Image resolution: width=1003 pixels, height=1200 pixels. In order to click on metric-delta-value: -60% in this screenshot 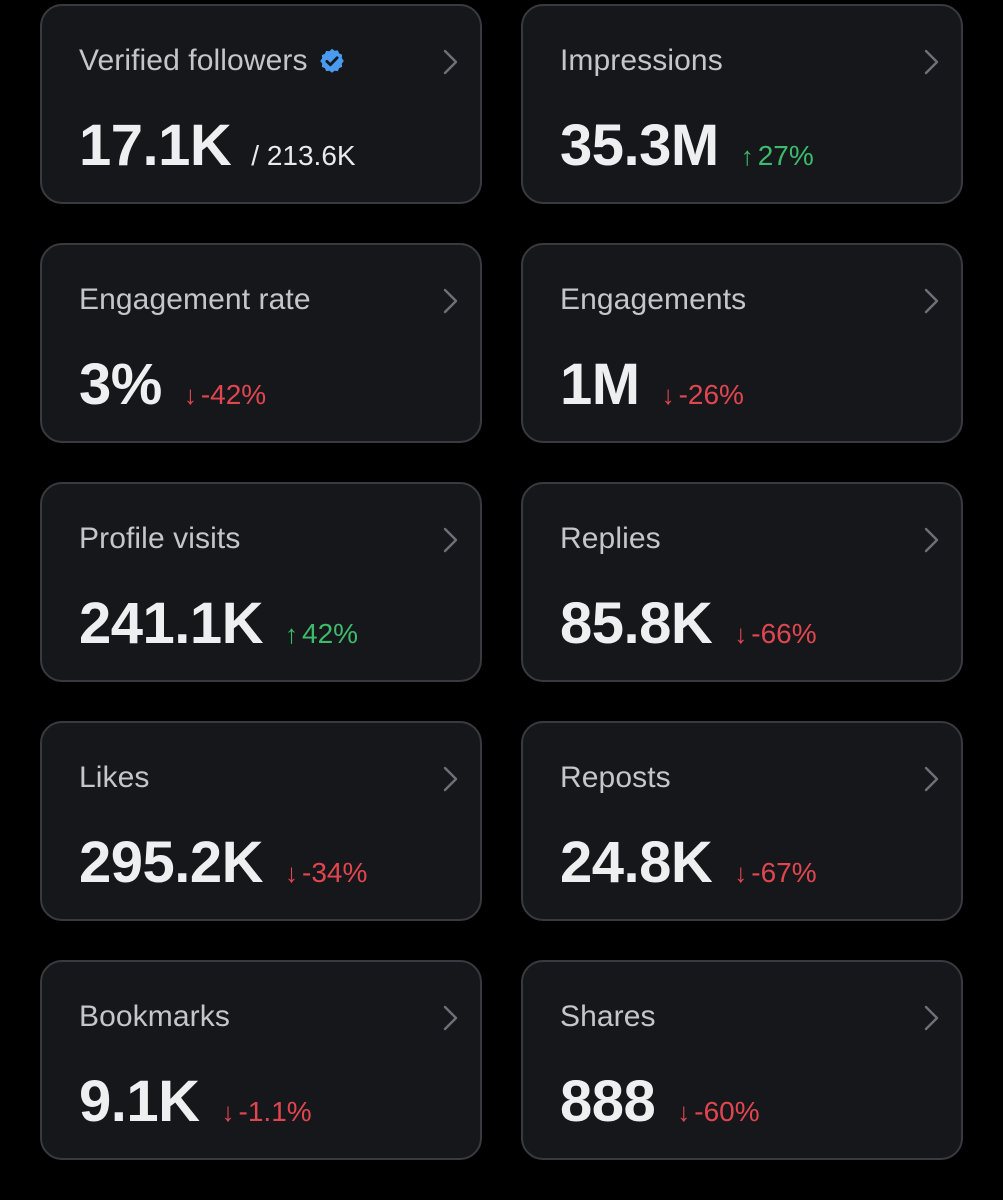, I will do `click(727, 1111)`.